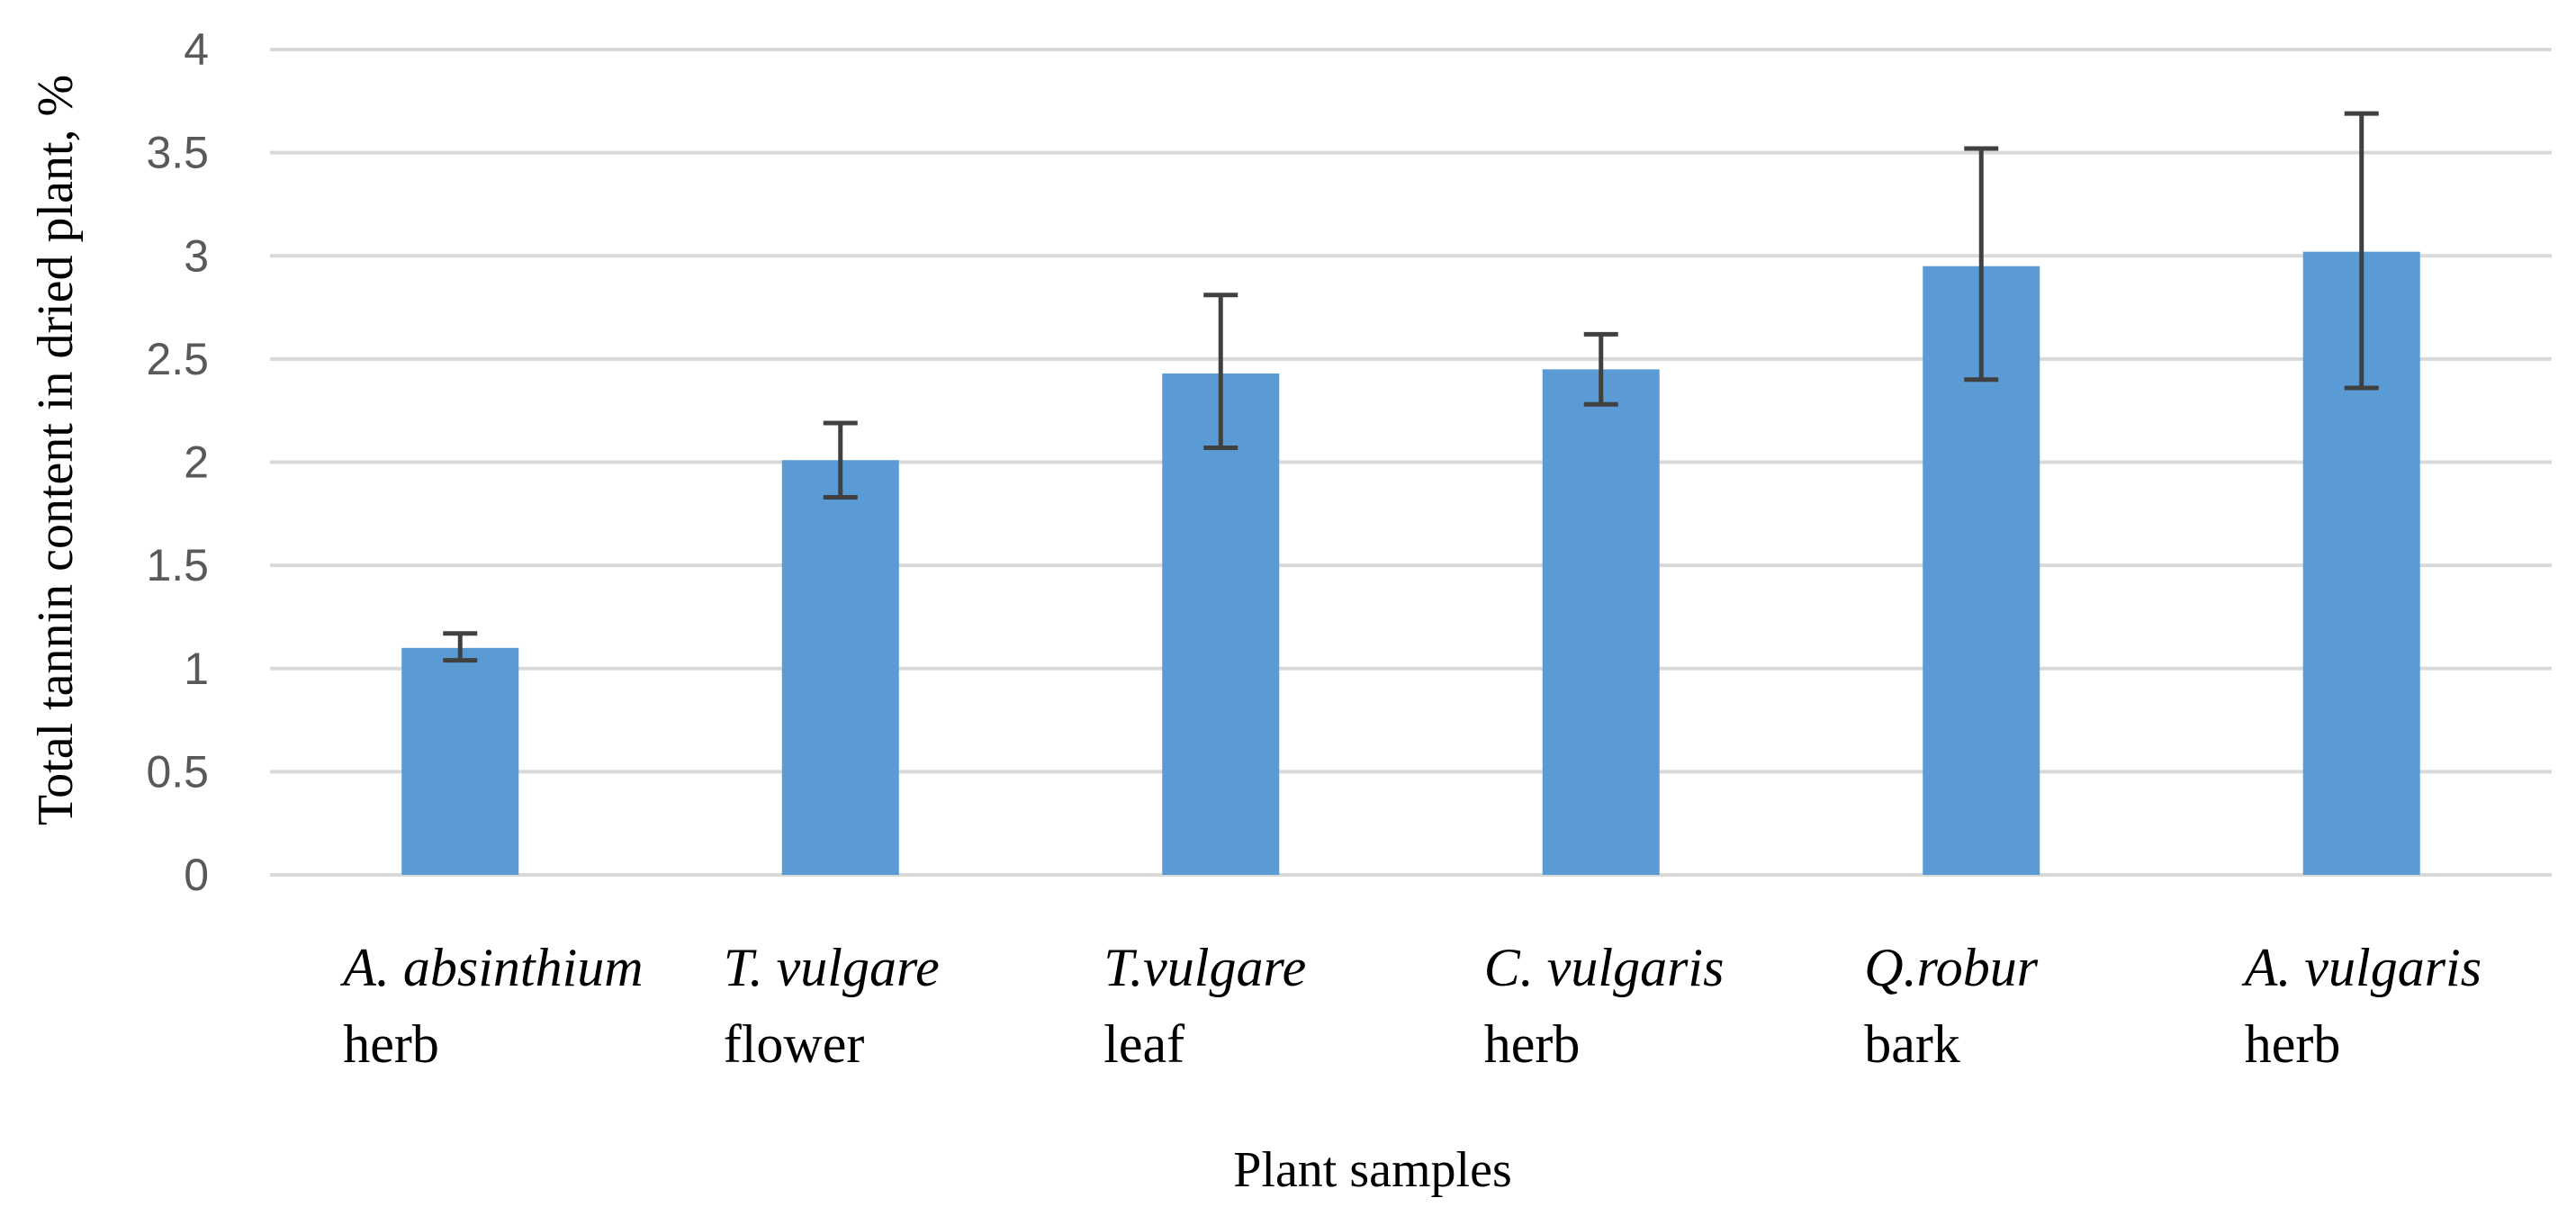 This screenshot has width=2576, height=1225. What do you see at coordinates (196, 875) in the screenshot?
I see `y-tick-label: 0` at bounding box center [196, 875].